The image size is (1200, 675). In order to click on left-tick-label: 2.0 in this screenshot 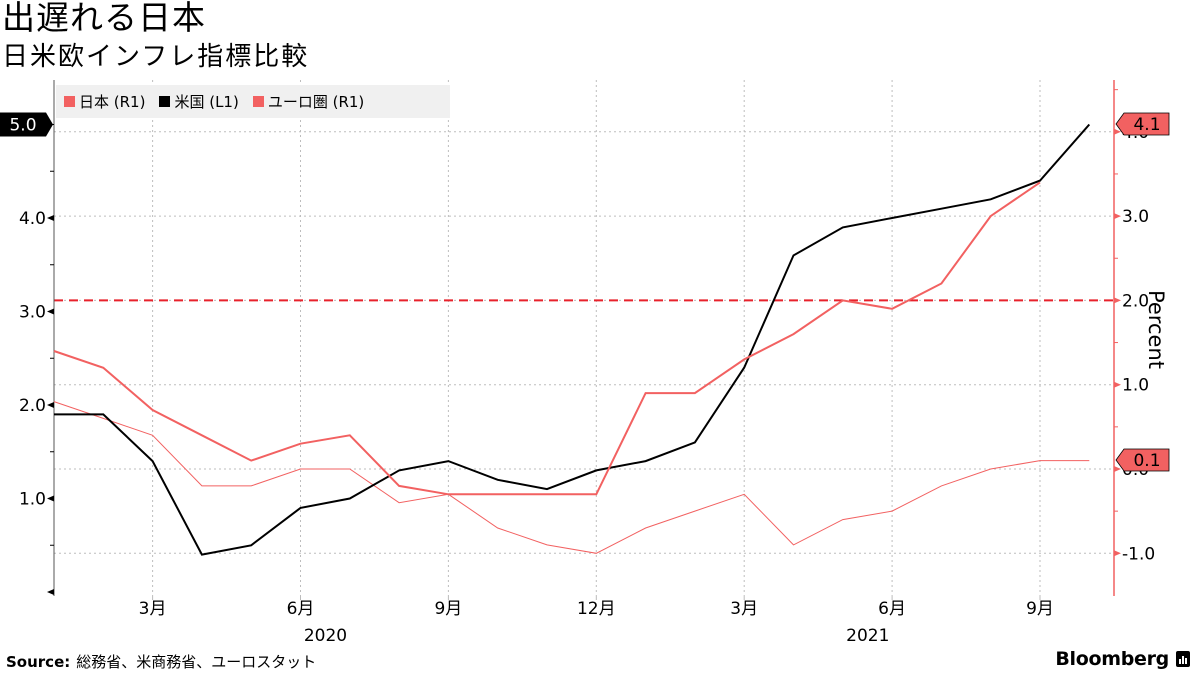, I will do `click(32, 406)`.